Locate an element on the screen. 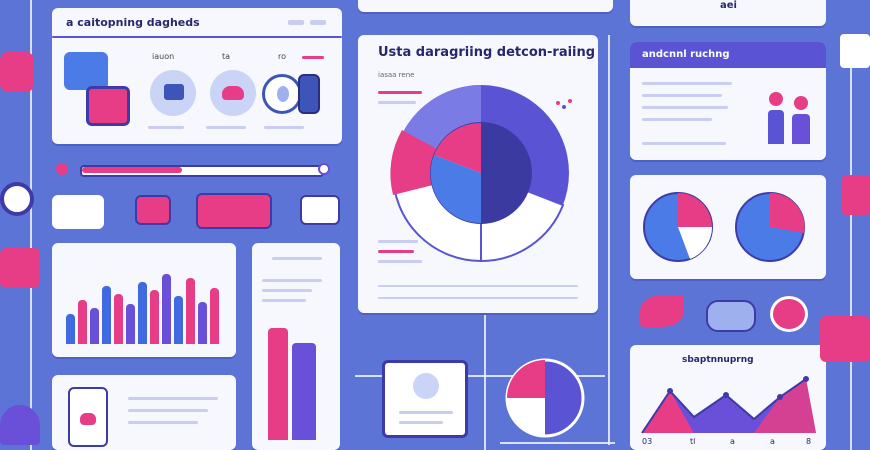  panel-label: ta is located at coordinates (226, 56).